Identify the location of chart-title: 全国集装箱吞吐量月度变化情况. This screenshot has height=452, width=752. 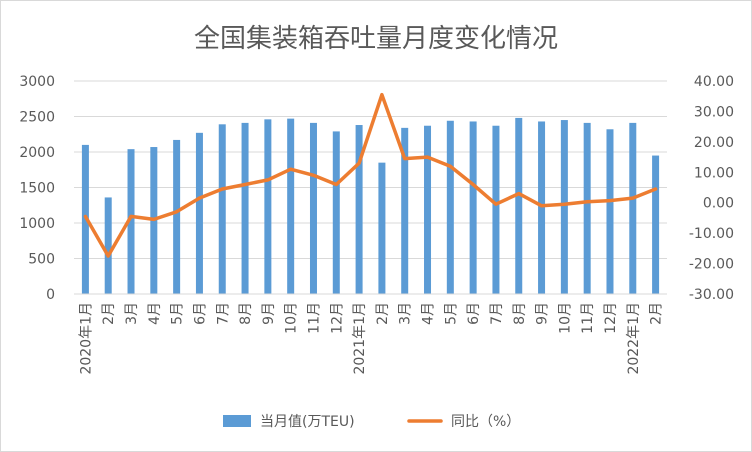
(376, 39).